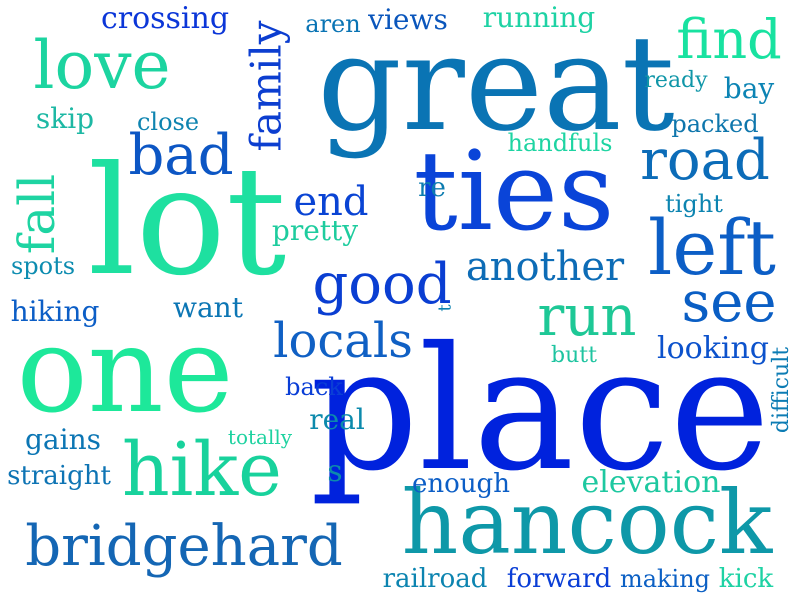 The width and height of the screenshot is (800, 600). I want to click on word-elevation: elevation, so click(651, 482).